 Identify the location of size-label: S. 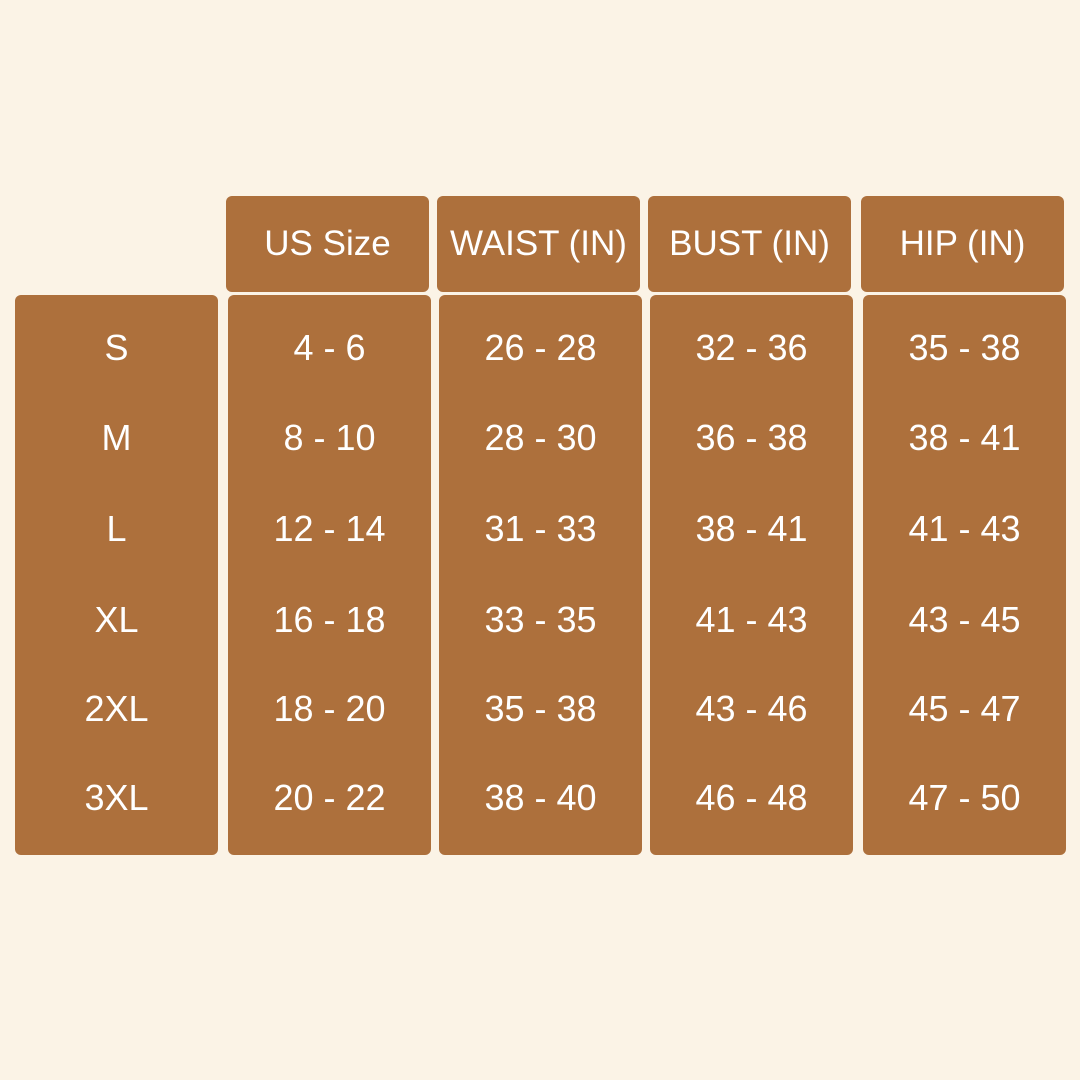
(116, 347).